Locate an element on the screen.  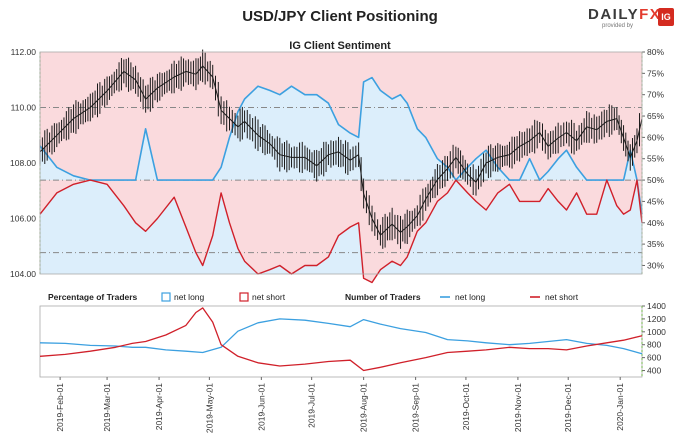
logo-tagline: provided by is located at coordinates (618, 26).